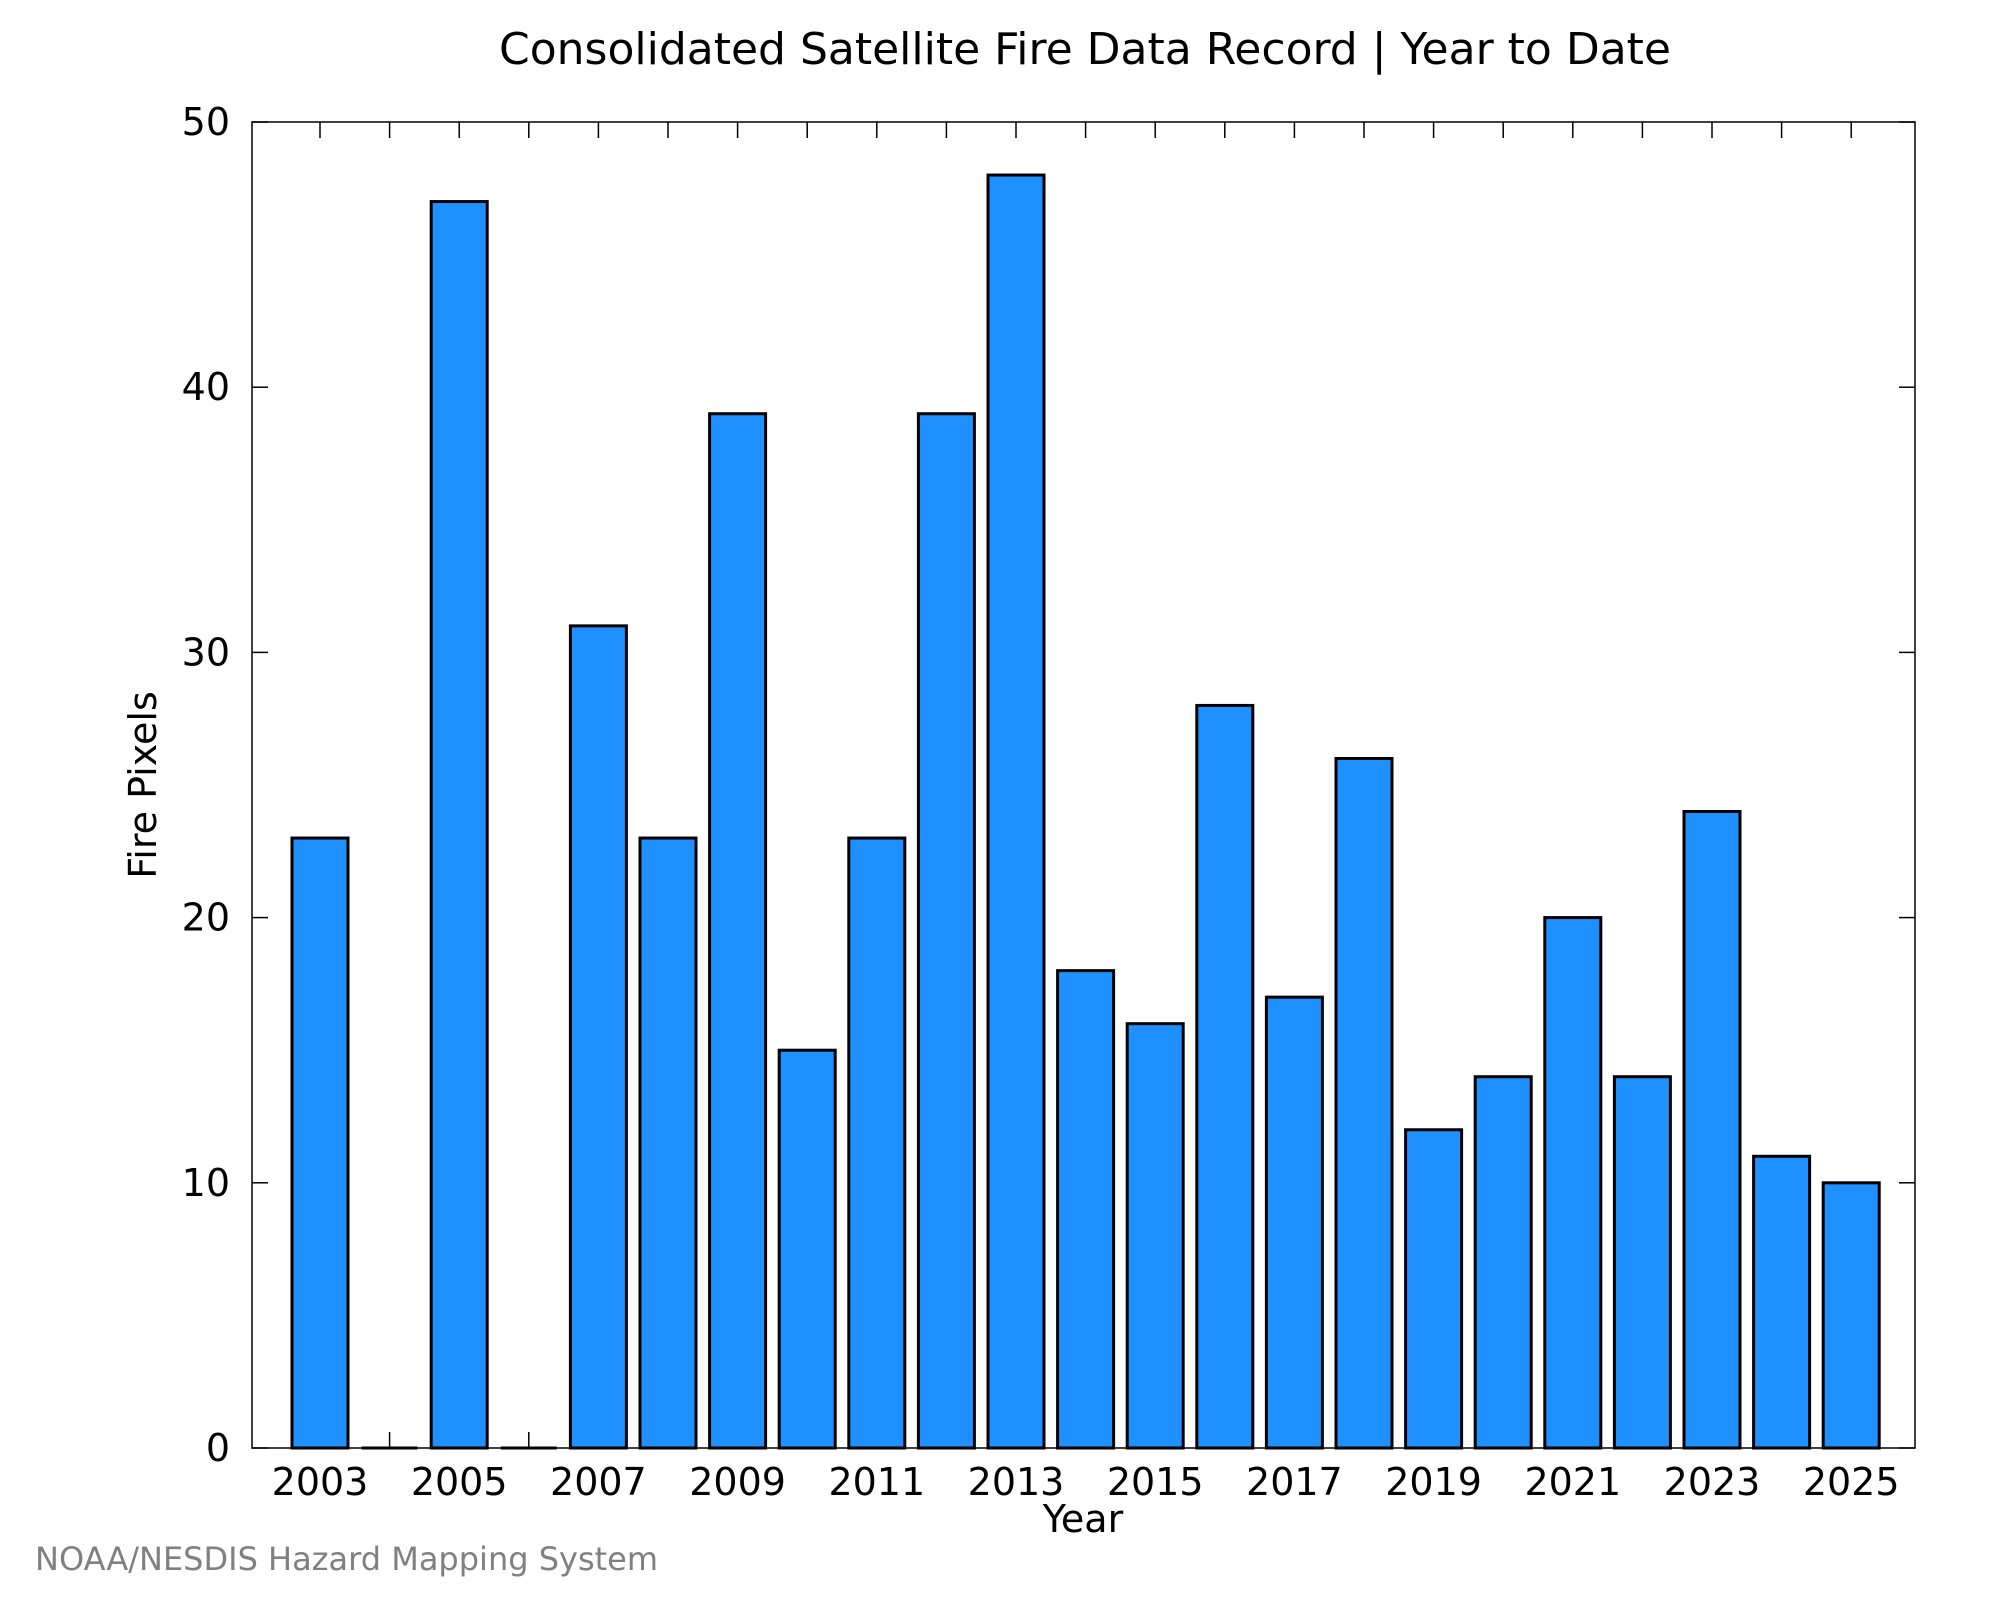 Image resolution: width=2000 pixels, height=1600 pixels. Describe the element at coordinates (459, 825) in the screenshot. I see `bar-2005` at that location.